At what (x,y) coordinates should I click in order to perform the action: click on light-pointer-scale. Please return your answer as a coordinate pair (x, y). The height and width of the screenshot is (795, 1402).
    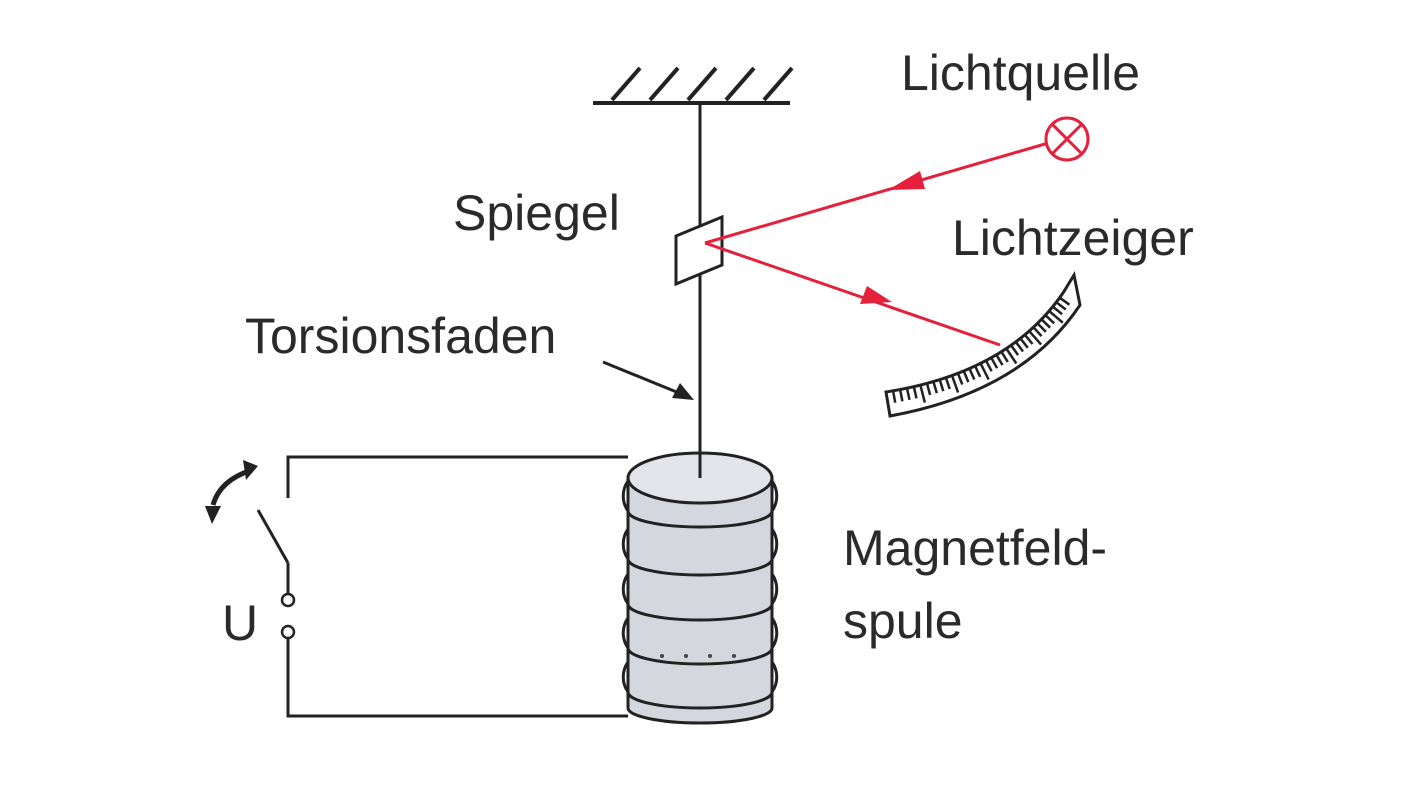
    Looking at the image, I should click on (983, 344).